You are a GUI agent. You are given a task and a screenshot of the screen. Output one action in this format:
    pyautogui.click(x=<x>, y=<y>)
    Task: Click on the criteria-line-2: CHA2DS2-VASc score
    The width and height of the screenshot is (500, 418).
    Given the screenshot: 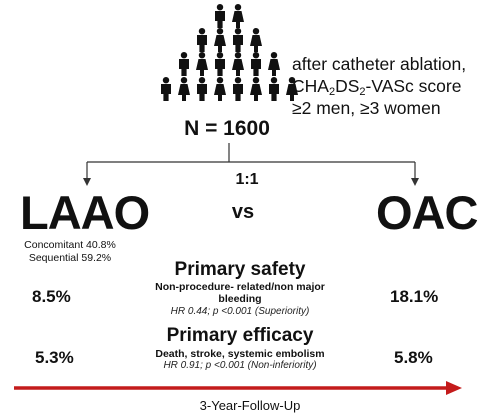 What is the action you would take?
    pyautogui.click(x=377, y=87)
    